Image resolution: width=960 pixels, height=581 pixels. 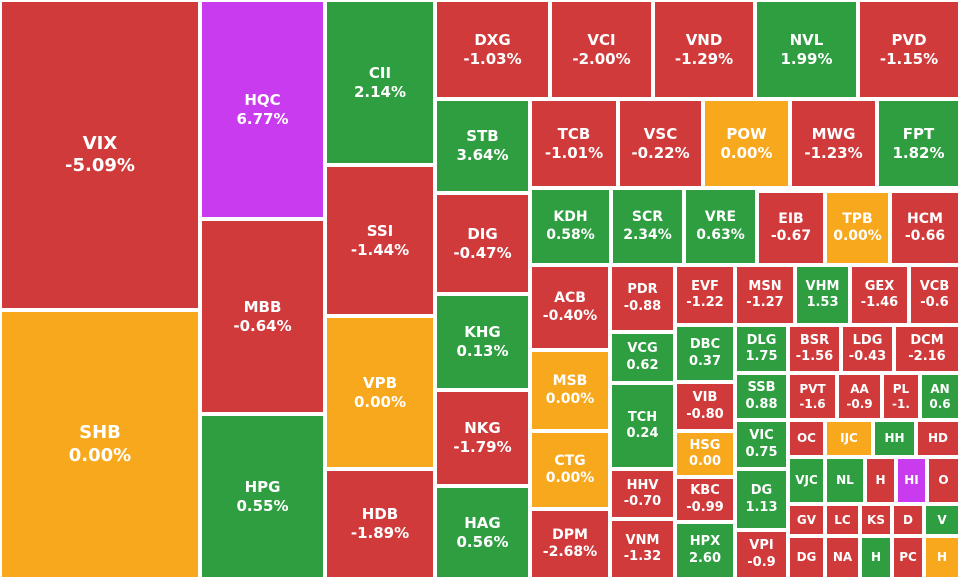 I want to click on tile-HHV-42: HHV -0.70, so click(x=642, y=494).